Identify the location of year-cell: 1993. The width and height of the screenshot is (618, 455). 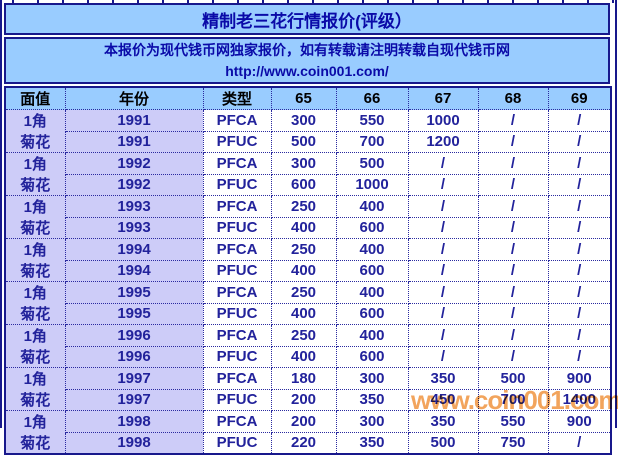
(134, 227).